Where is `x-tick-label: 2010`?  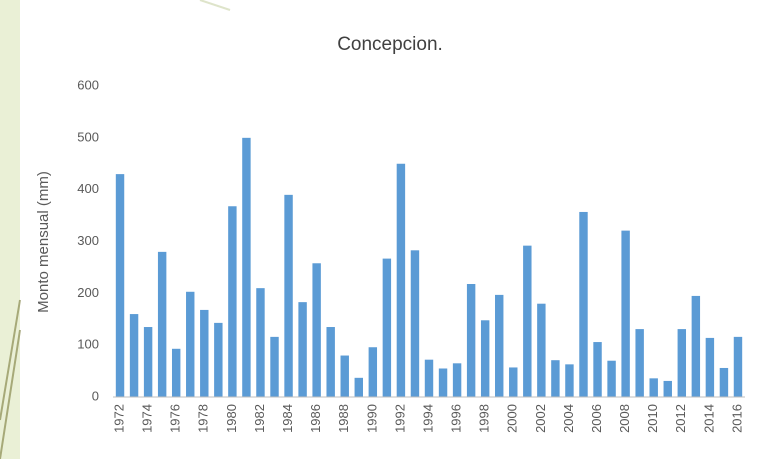 x-tick-label: 2010 is located at coordinates (652, 418).